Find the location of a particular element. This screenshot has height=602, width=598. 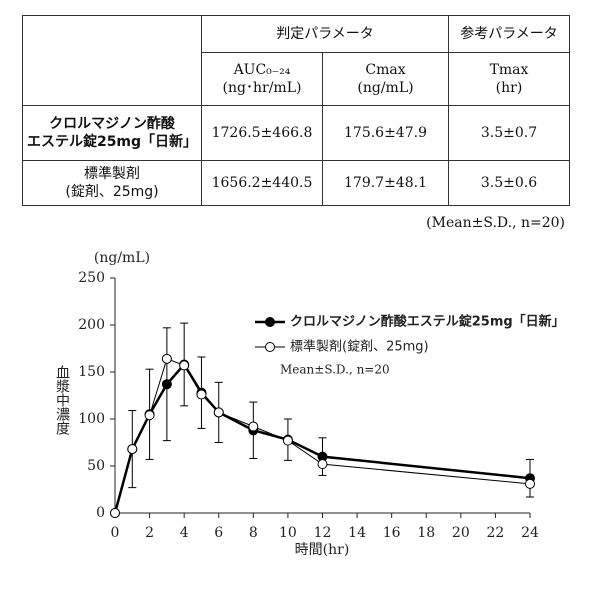

x-tick-label: 4 is located at coordinates (184, 533).